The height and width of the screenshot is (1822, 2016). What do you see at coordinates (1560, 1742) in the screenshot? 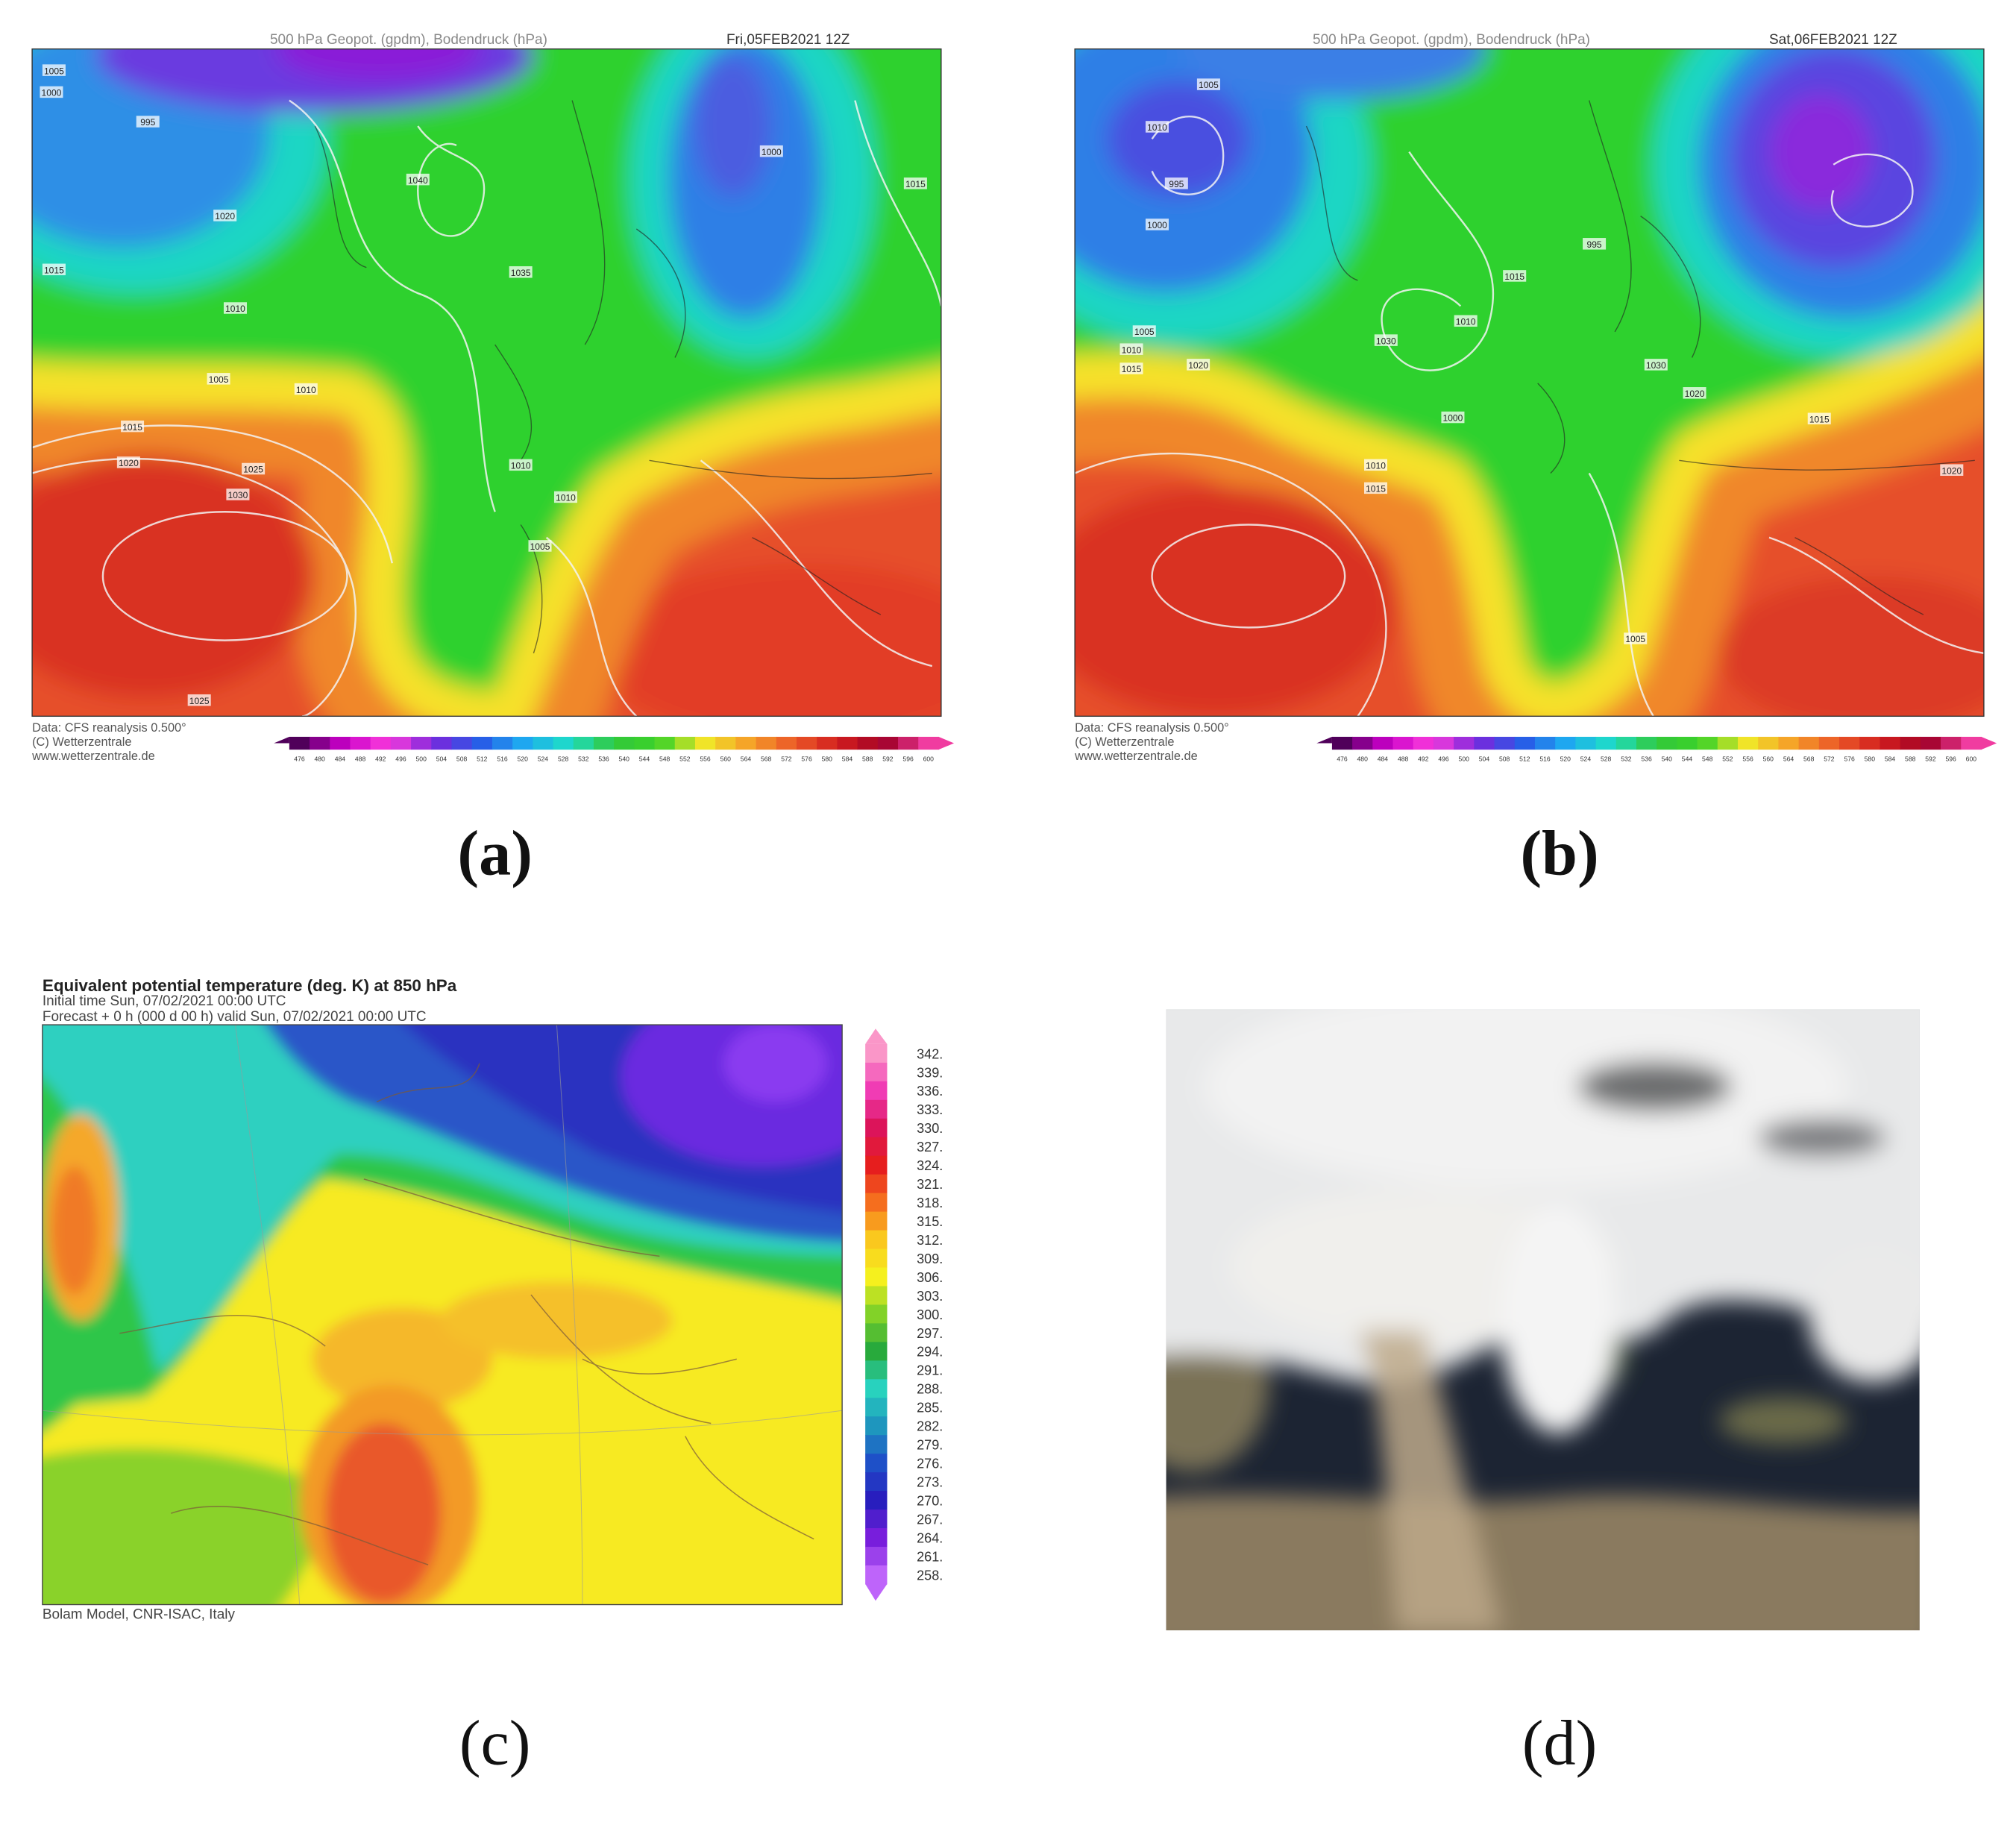
I see `panel-label: (d)` at bounding box center [1560, 1742].